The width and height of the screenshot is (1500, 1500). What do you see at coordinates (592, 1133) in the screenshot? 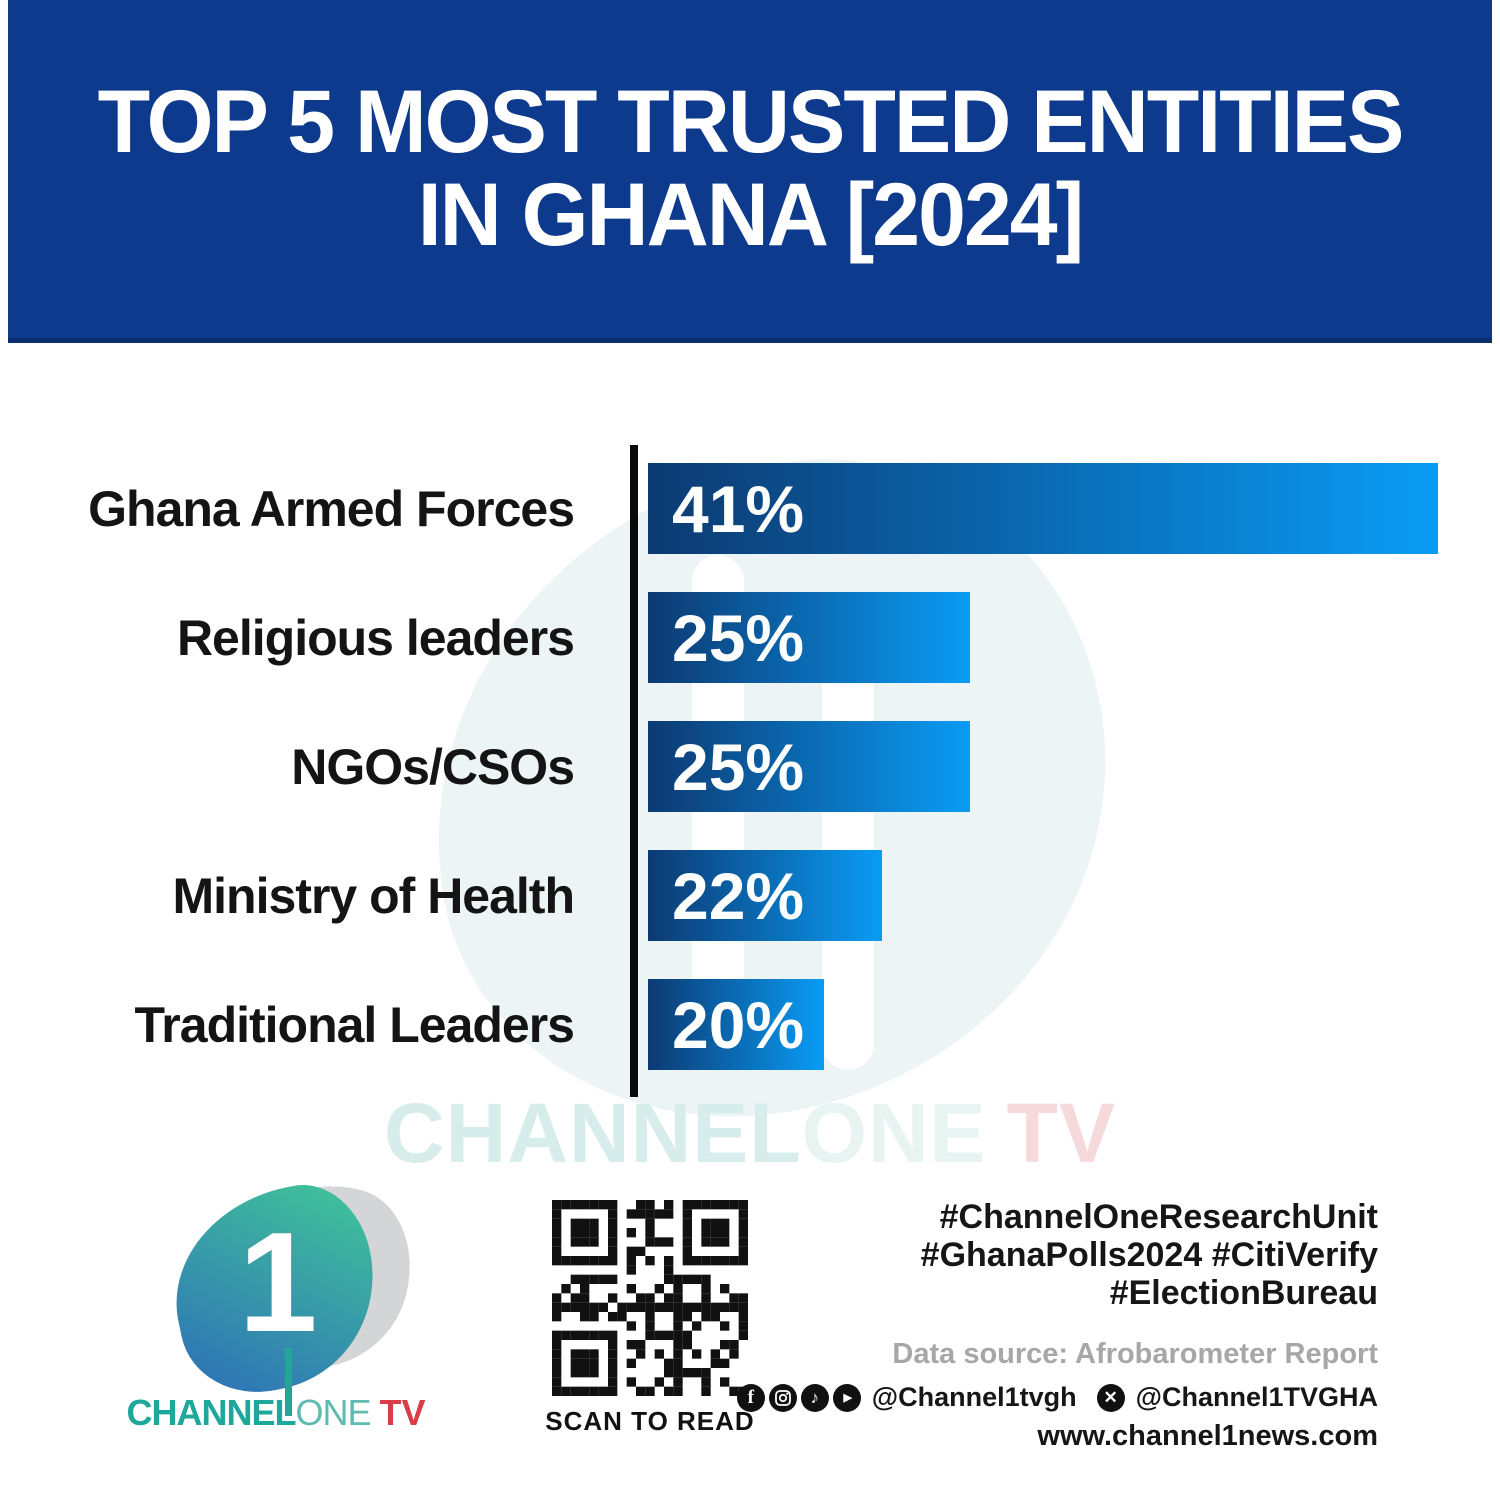
I see `watermark-channel: CHANNEL` at bounding box center [592, 1133].